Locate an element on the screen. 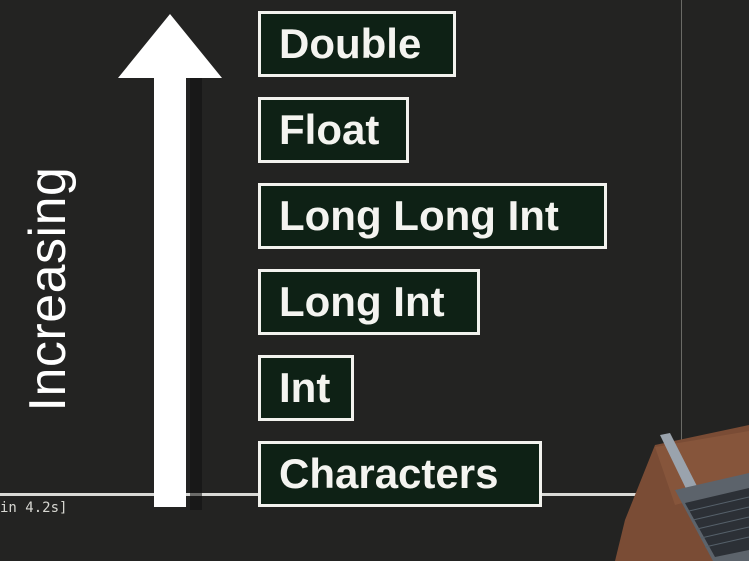 The width and height of the screenshot is (749, 561). terminal-timing-text: in 4.2s] is located at coordinates (34, 508).